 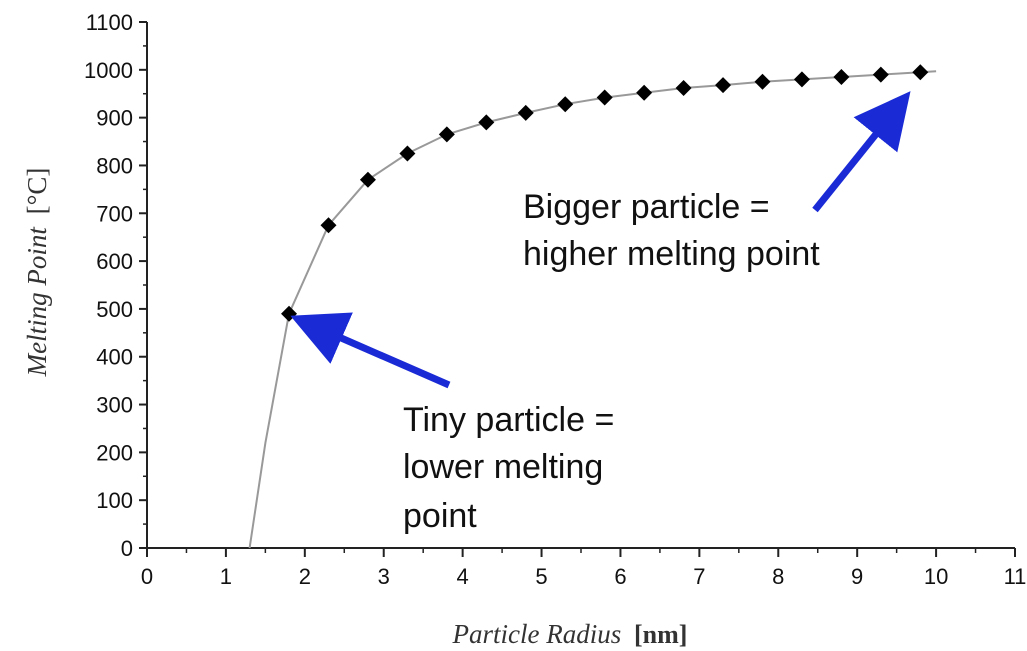 What do you see at coordinates (936, 576) in the screenshot?
I see `x-tick-label: 10` at bounding box center [936, 576].